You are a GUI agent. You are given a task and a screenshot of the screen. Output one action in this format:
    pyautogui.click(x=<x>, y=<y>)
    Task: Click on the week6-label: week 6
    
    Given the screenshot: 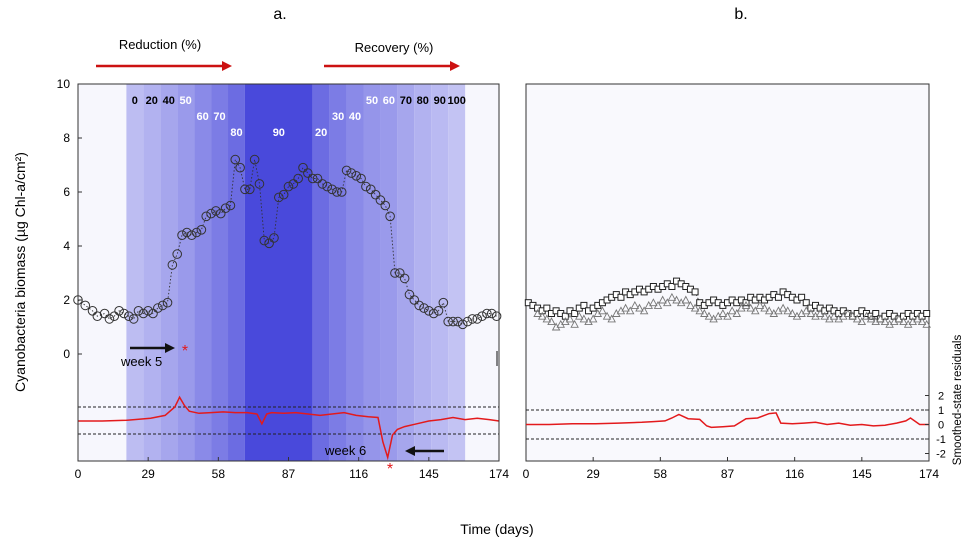 What is the action you would take?
    pyautogui.click(x=345, y=450)
    